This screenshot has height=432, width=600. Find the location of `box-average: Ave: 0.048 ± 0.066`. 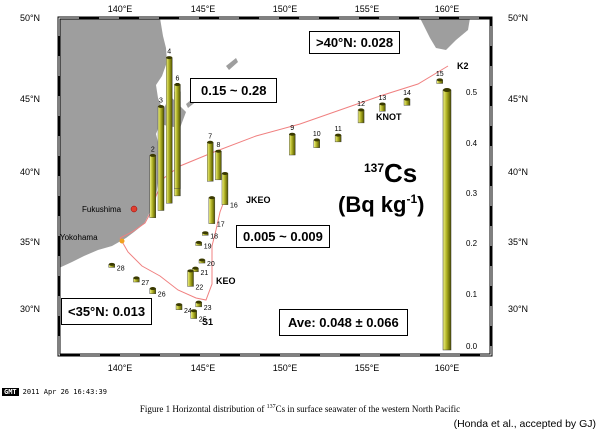

box-average: Ave: 0.048 ± 0.066 is located at coordinates (343, 322).